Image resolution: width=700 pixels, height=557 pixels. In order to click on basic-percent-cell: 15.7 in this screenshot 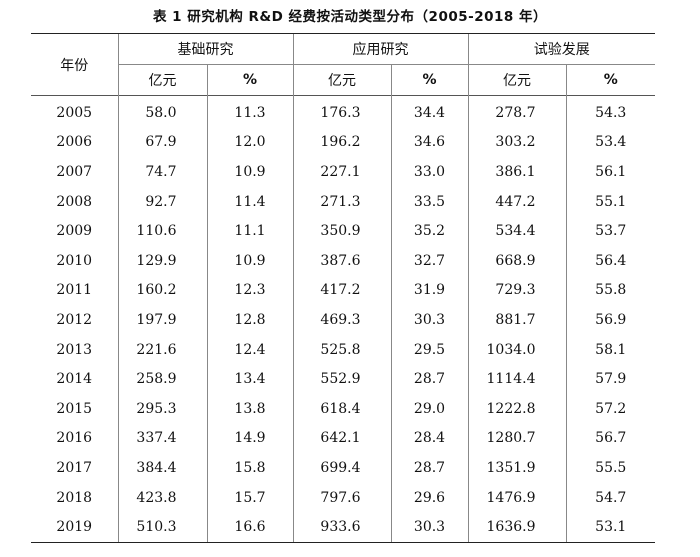, I will do `click(249, 497)`.